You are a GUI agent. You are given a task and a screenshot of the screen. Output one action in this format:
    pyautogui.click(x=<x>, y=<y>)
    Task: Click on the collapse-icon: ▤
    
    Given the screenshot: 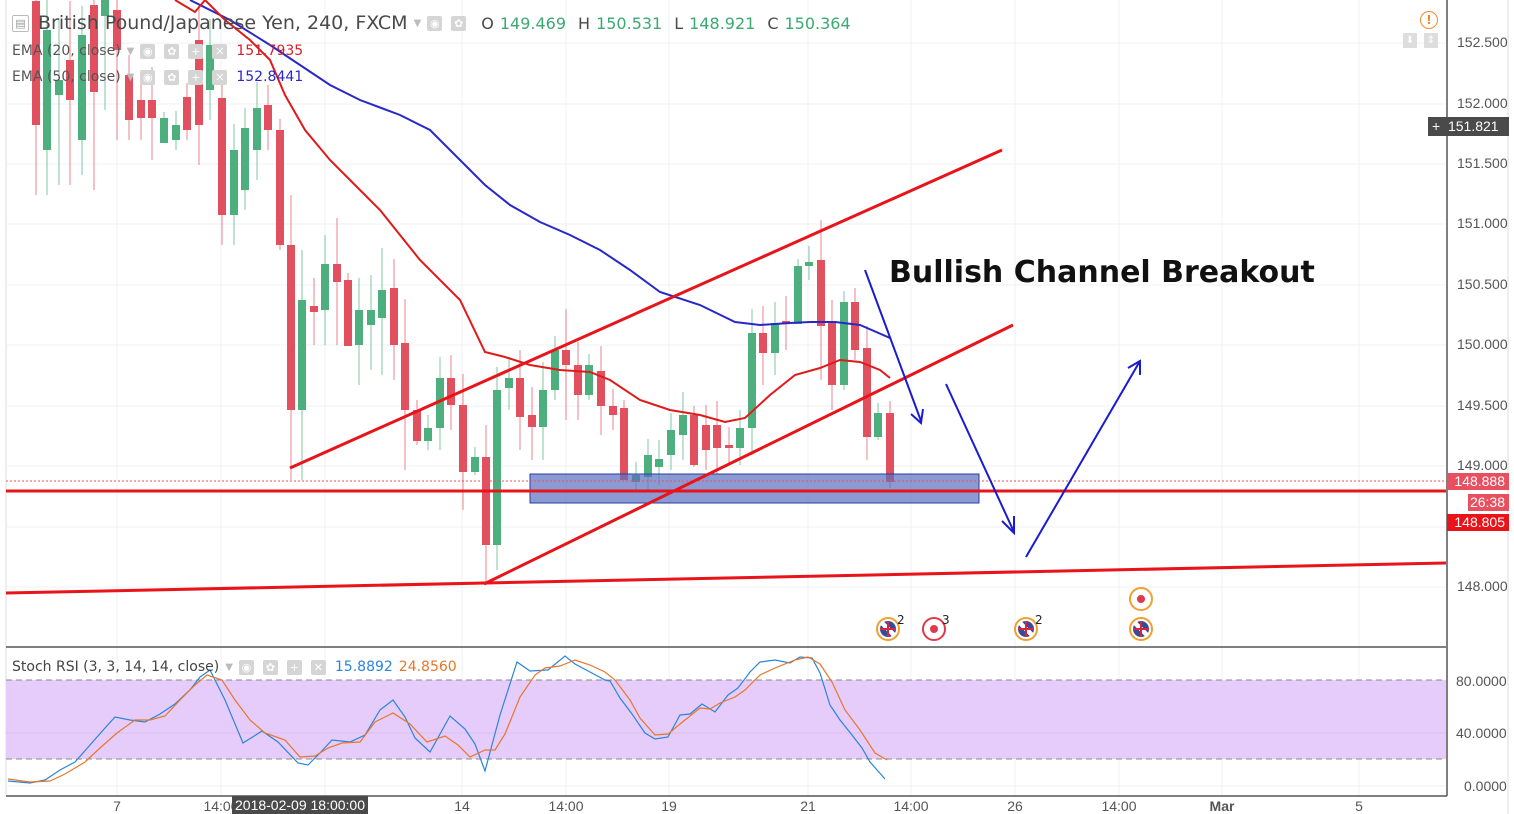 What is the action you would take?
    pyautogui.click(x=20, y=23)
    